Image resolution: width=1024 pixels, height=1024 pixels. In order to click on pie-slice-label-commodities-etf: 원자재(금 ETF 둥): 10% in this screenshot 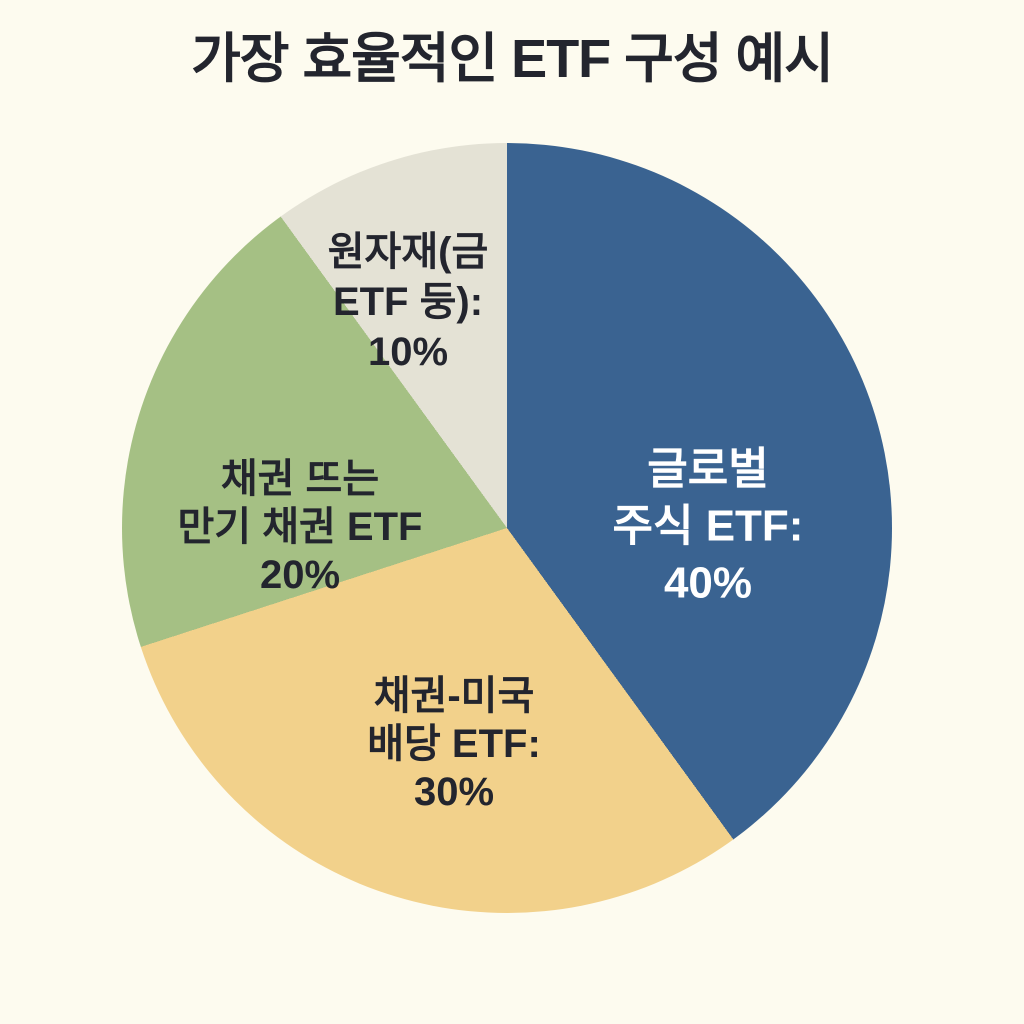, I will do `click(408, 302)`.